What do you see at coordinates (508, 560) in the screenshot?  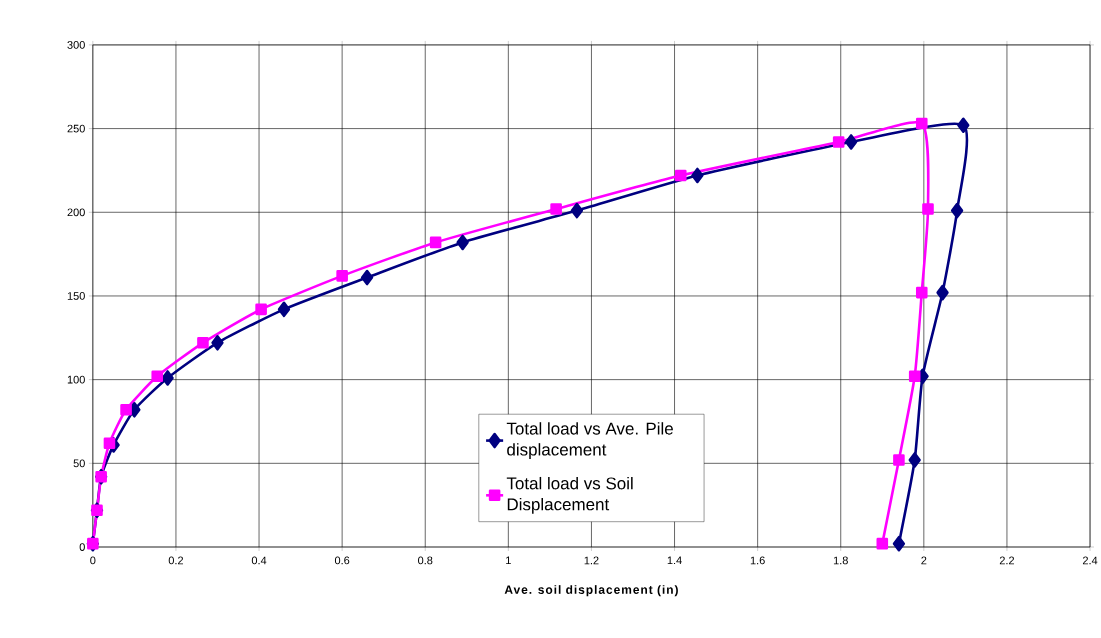 I see `x-tick-label: 1` at bounding box center [508, 560].